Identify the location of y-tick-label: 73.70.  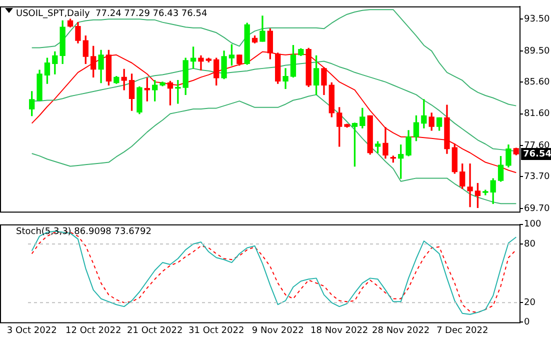
(537, 177).